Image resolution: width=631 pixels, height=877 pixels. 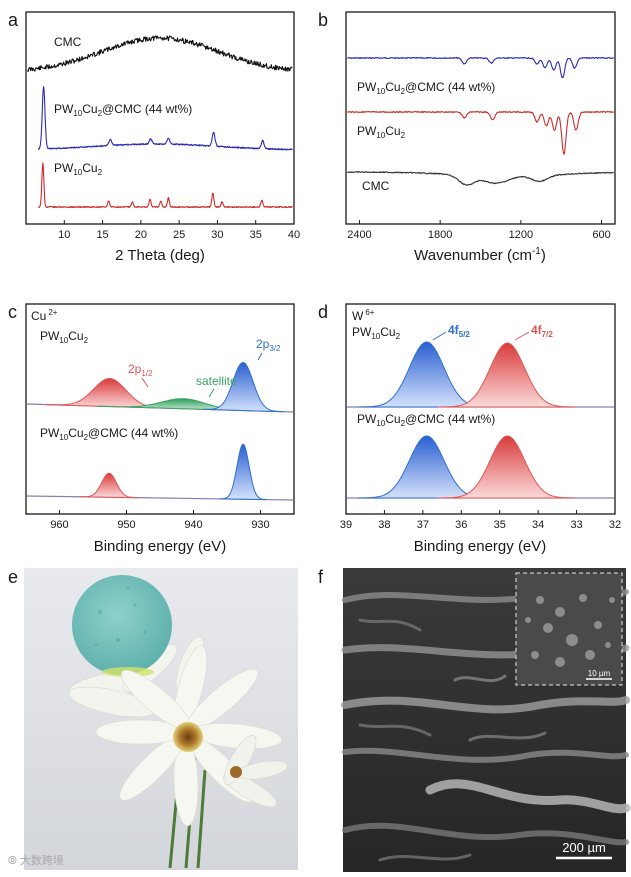 I want to click on panel-c-arrow-satellite, so click(x=211, y=393).